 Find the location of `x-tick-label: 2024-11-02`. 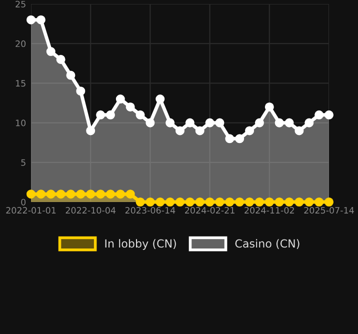

x-tick-label: 2024-11-02 is located at coordinates (269, 210).